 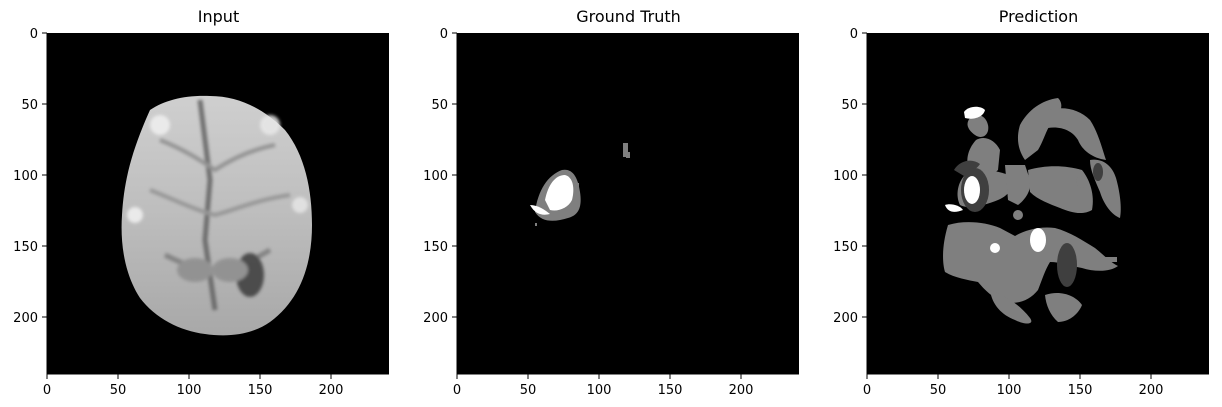 I want to click on prediction-mask, so click(x=1032, y=211).